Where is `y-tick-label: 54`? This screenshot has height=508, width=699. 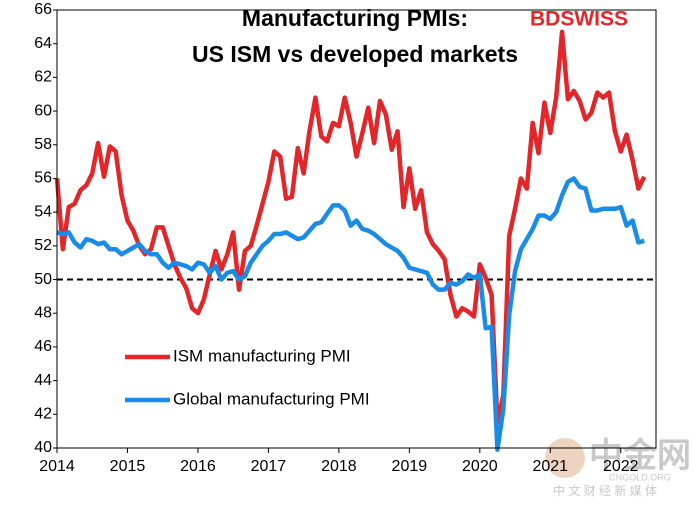 y-tick-label: 54 is located at coordinates (43, 211).